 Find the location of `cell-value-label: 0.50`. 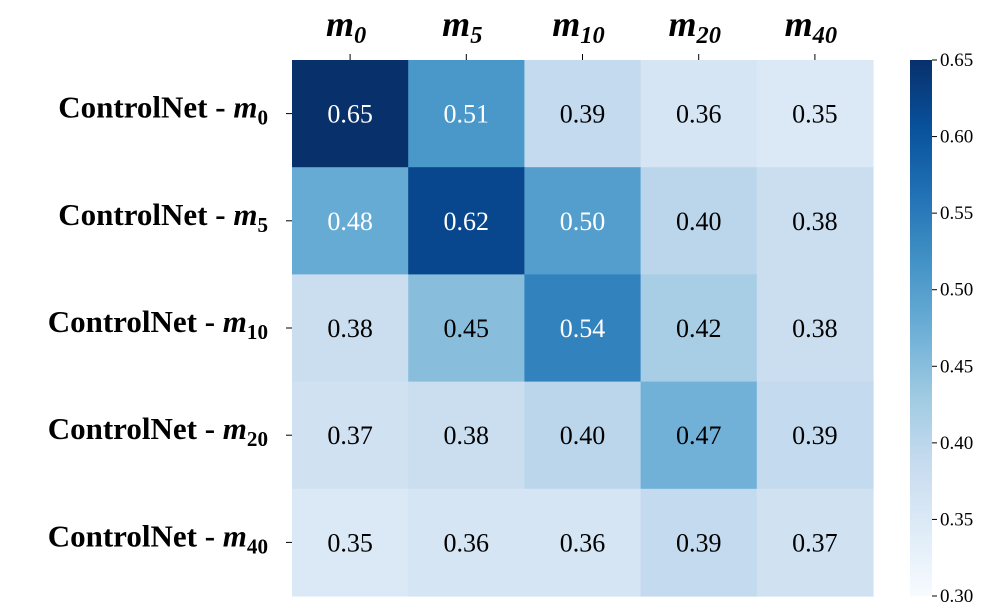

cell-value-label: 0.50 is located at coordinates (583, 221).